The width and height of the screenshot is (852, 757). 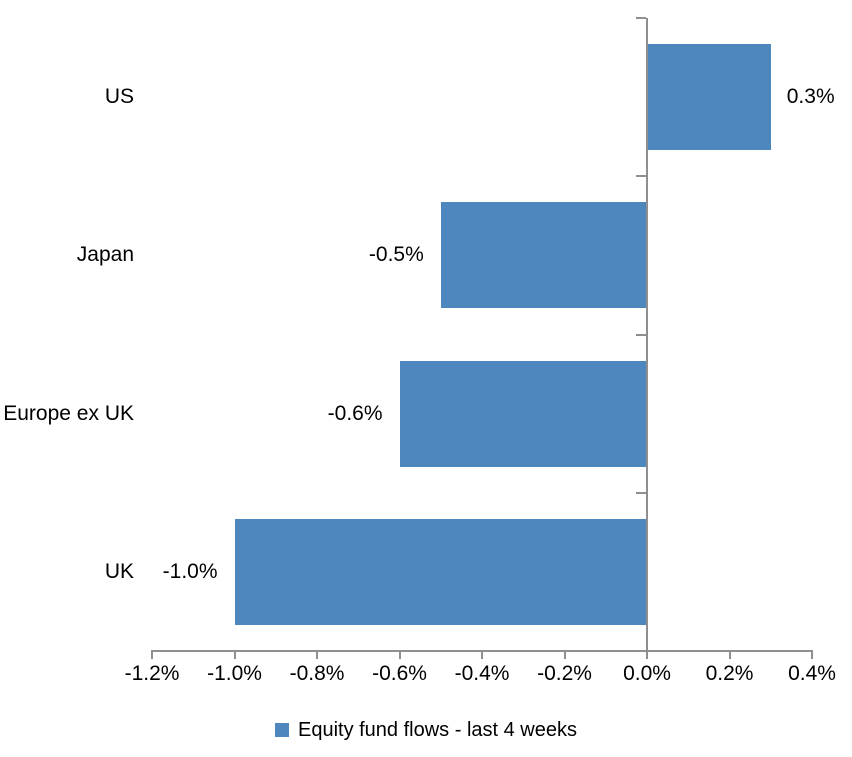 What do you see at coordinates (355, 413) in the screenshot?
I see `value-label-europe-ex-uk: -0.6%` at bounding box center [355, 413].